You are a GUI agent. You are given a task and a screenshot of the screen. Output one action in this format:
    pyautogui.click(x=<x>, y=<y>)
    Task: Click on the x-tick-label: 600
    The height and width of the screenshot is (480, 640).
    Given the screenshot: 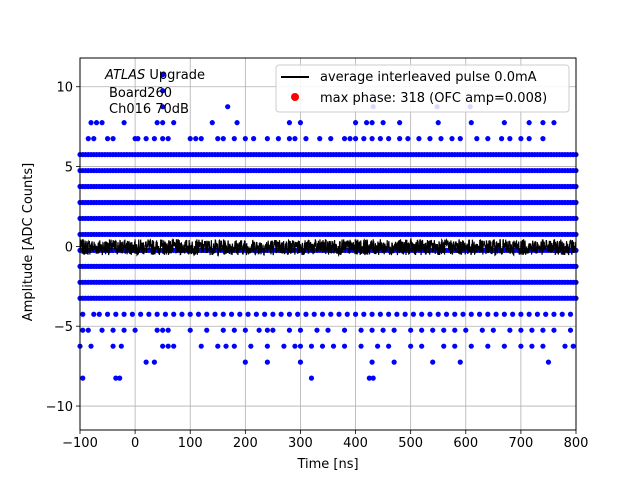 What is the action you would take?
    pyautogui.click(x=465, y=443)
    